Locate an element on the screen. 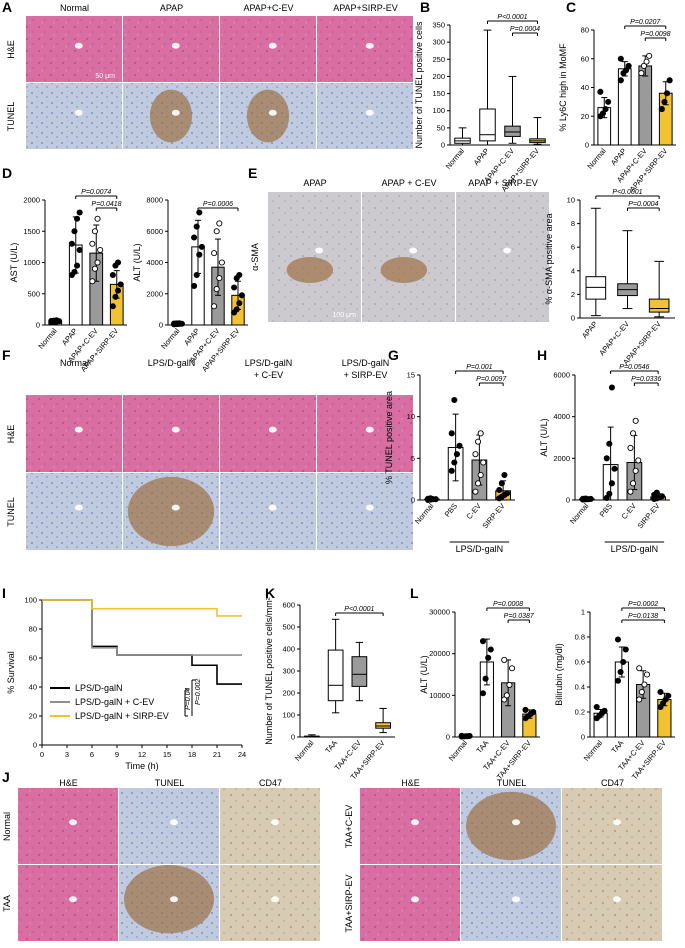 Image resolution: width=685 pixels, height=948 pixels. y-tick-label: 200 is located at coordinates (438, 76).